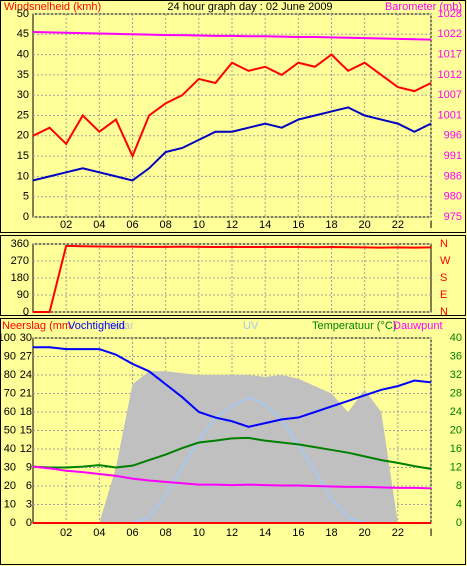  What do you see at coordinates (23, 75) in the screenshot?
I see `y-tick-label: 35` at bounding box center [23, 75].